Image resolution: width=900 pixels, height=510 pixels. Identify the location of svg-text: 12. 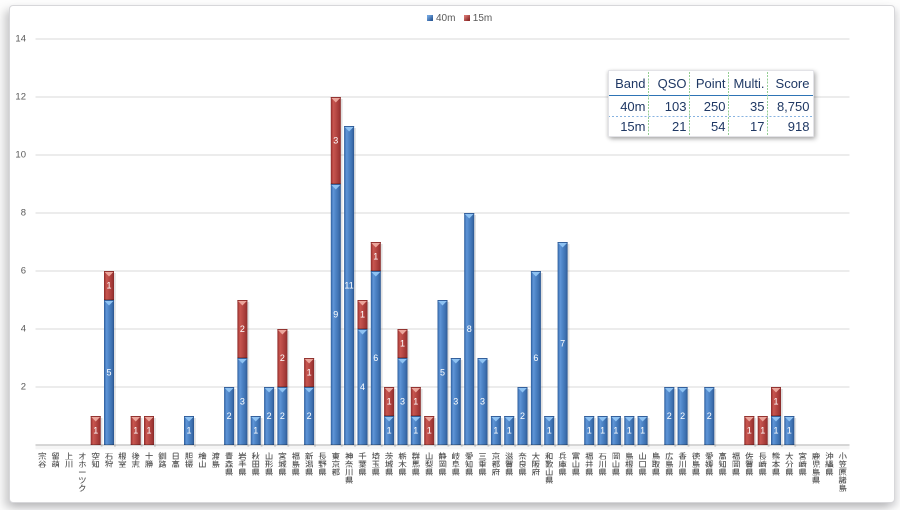
(20, 97).